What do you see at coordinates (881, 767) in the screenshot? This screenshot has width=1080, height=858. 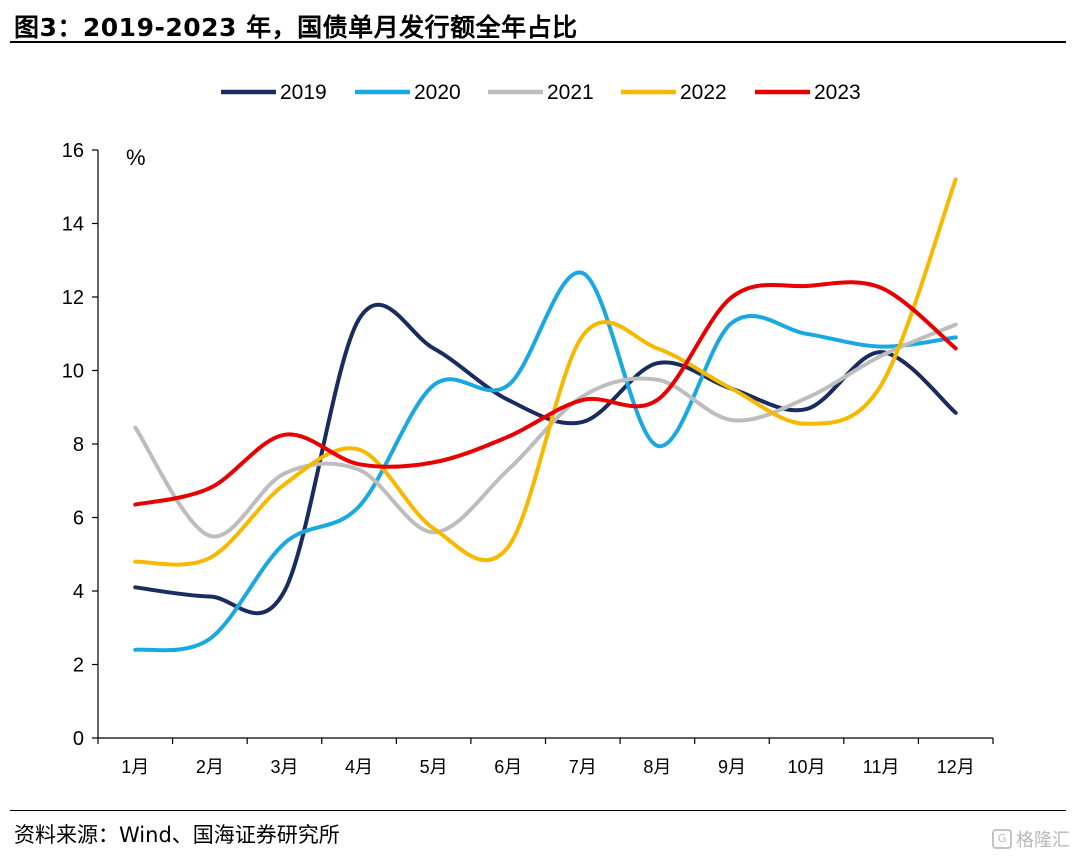 I see `x-tick-label: 11月` at bounding box center [881, 767].